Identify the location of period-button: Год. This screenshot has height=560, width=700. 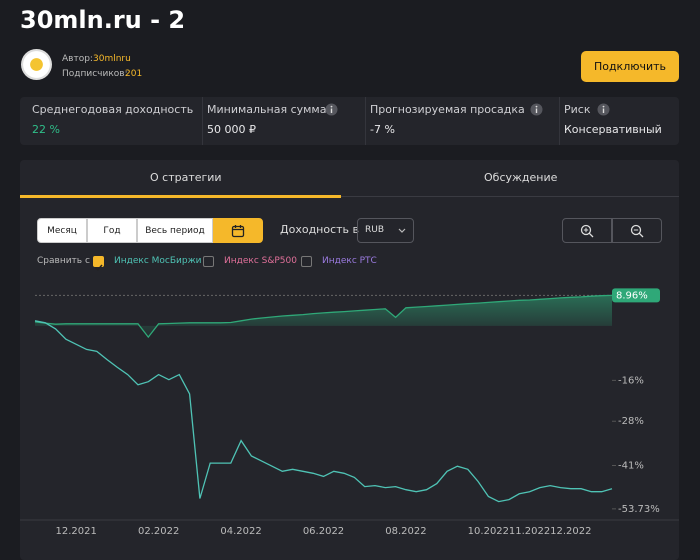
(112, 230).